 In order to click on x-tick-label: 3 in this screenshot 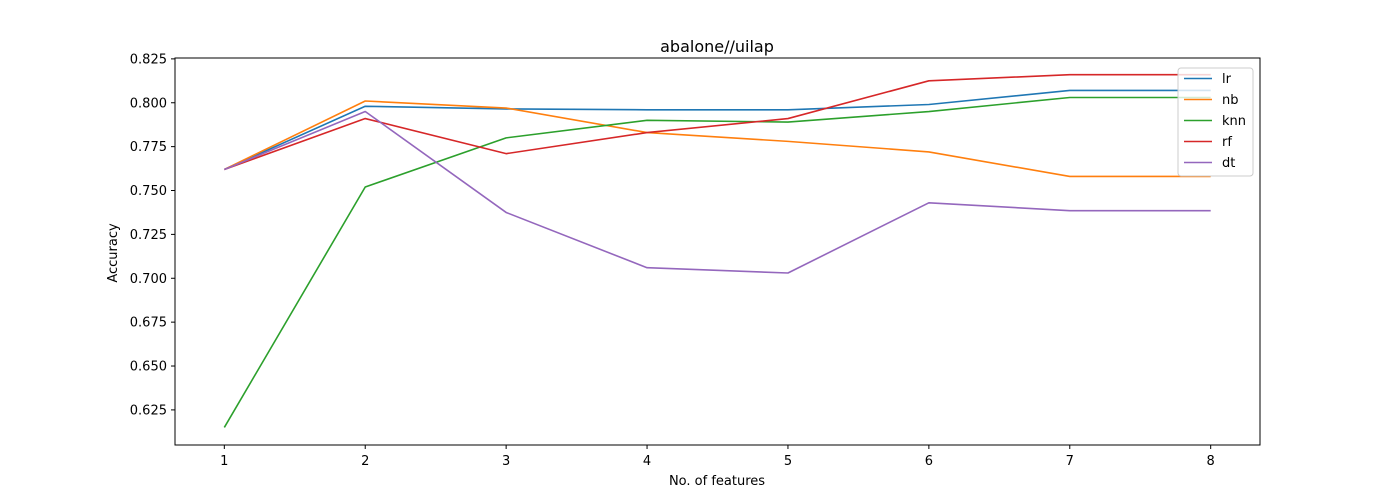, I will do `click(506, 461)`.